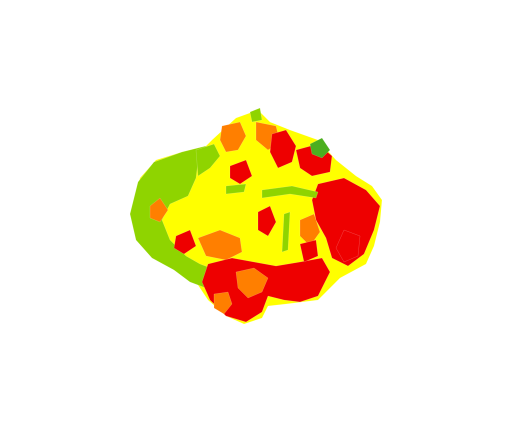  I want to click on map-region-green-dark, so click(320, 148).